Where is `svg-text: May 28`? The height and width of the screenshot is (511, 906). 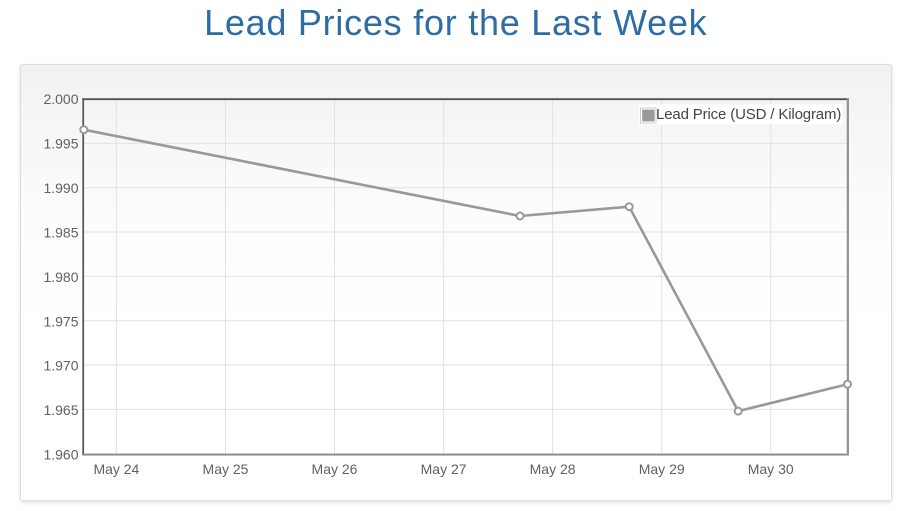 svg-text: May 28 is located at coordinates (553, 469).